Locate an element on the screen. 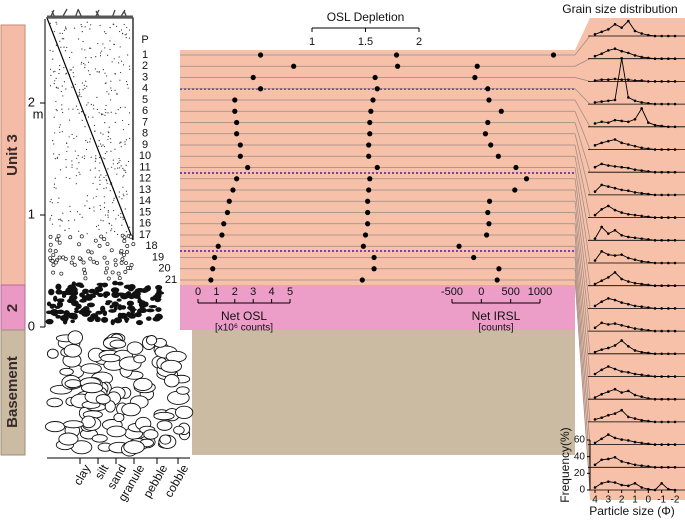  sample-label: 2 is located at coordinates (145, 66).